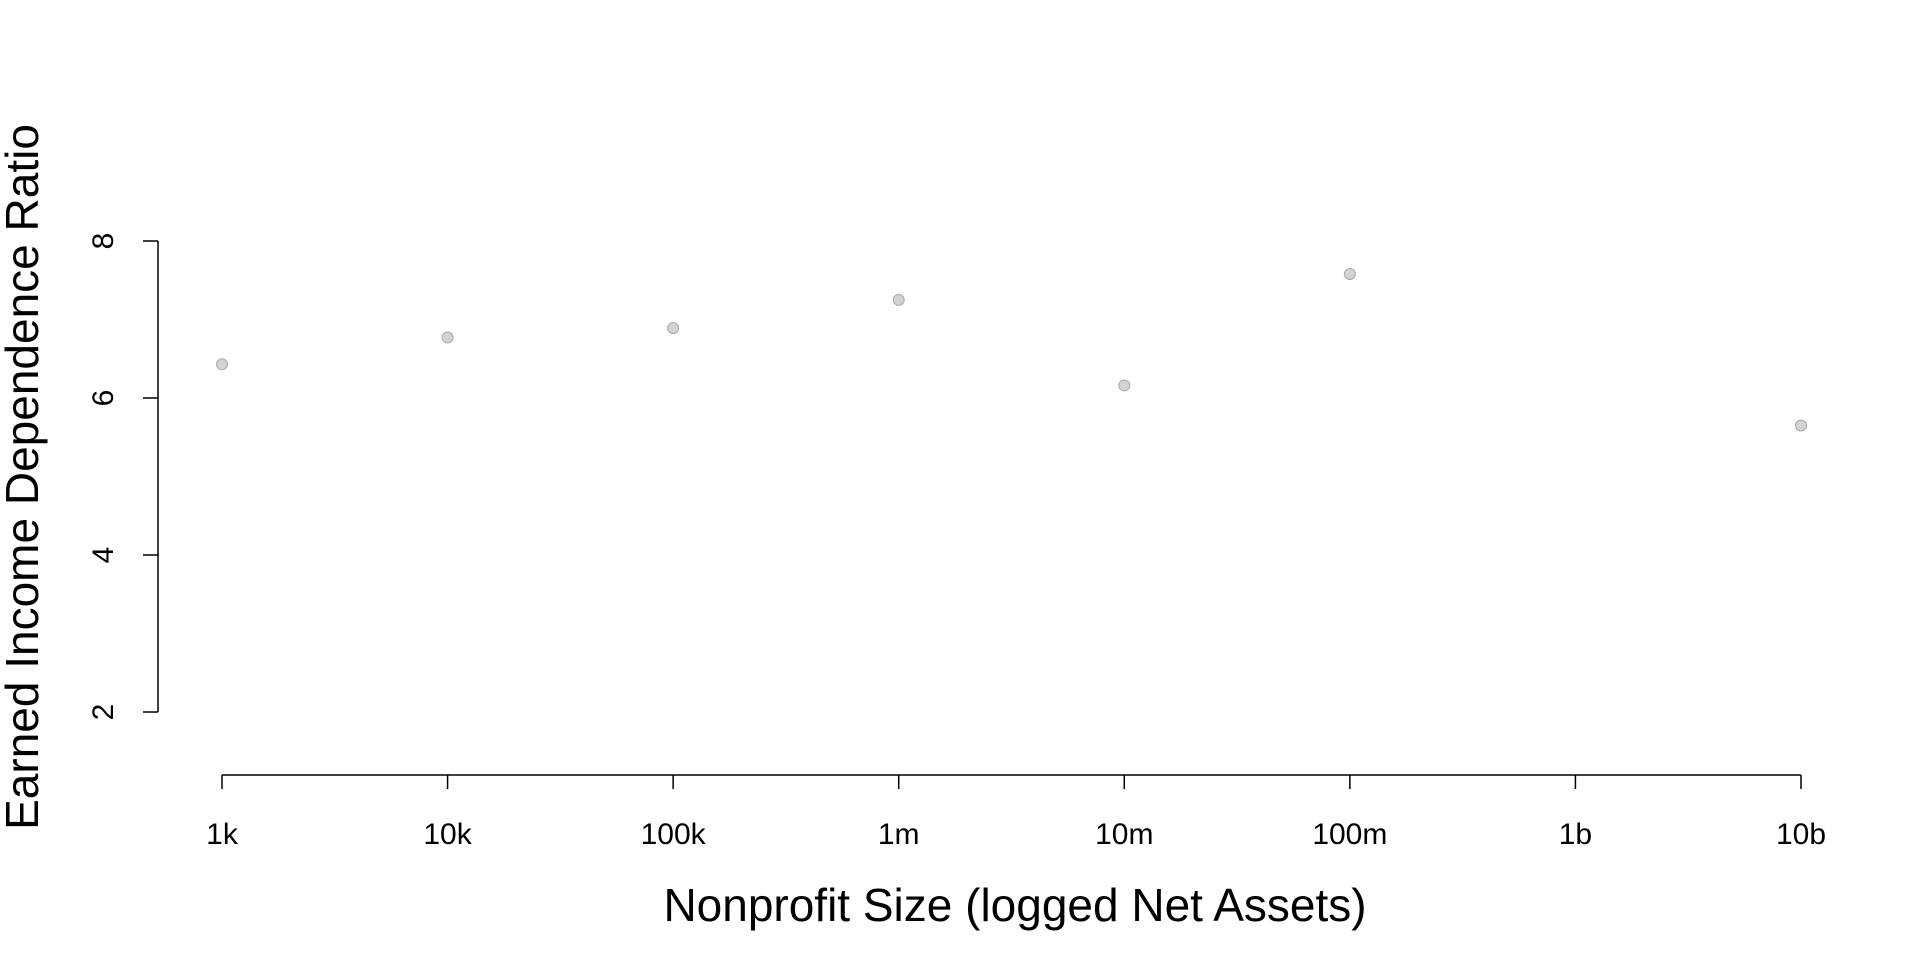  What do you see at coordinates (1575, 834) in the screenshot?
I see `x-tick-label: 1b` at bounding box center [1575, 834].